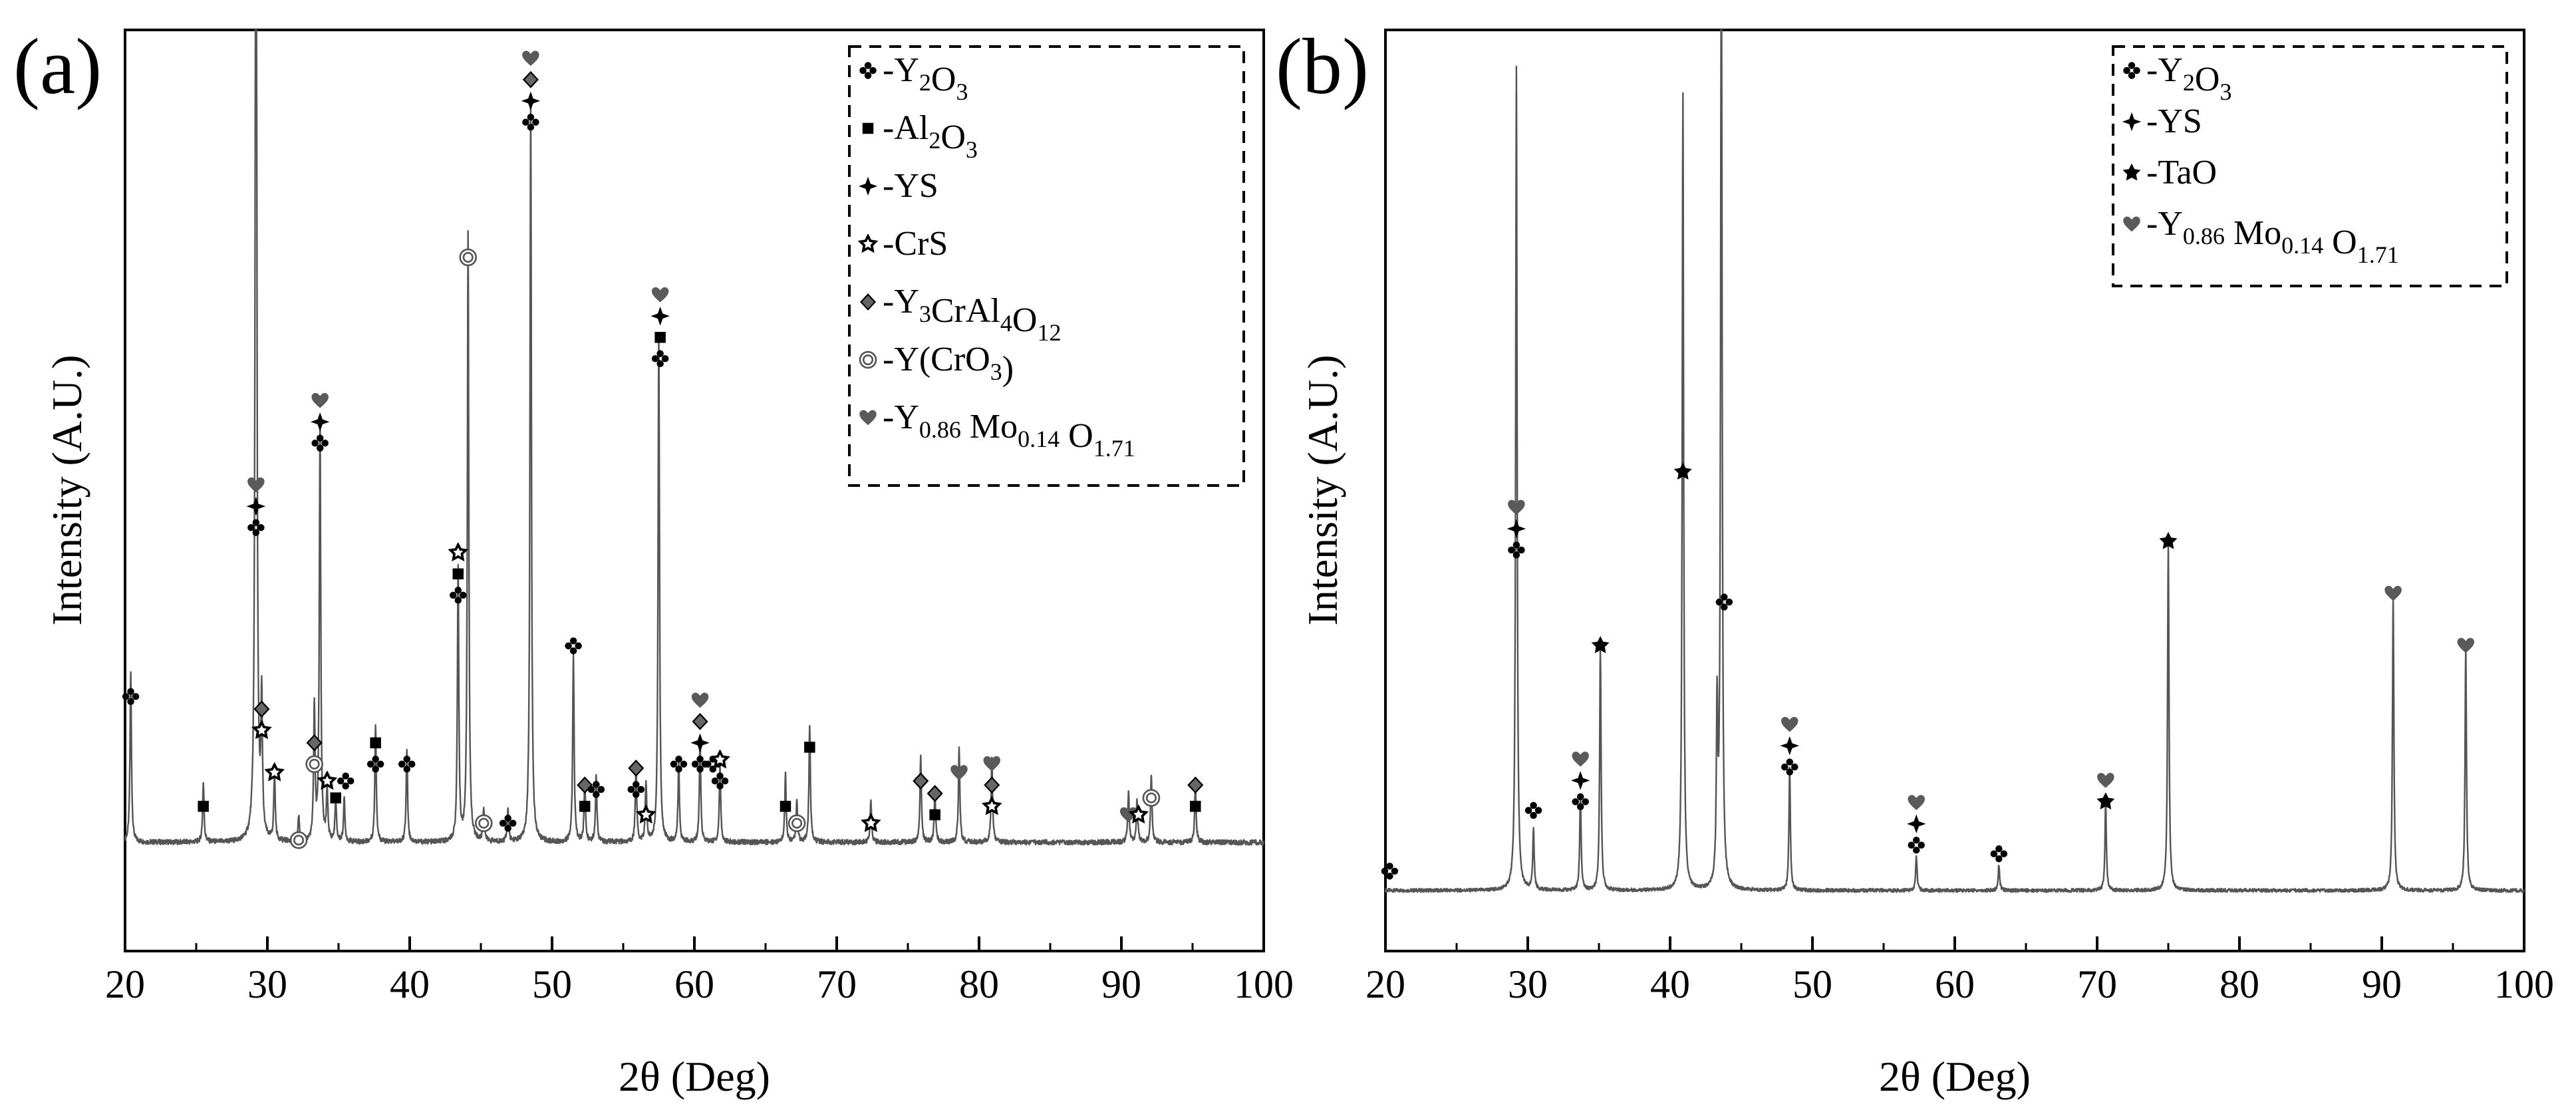 The height and width of the screenshot is (1118, 2576). Describe the element at coordinates (552, 984) in the screenshot. I see `x-tick-label: 50` at that location.